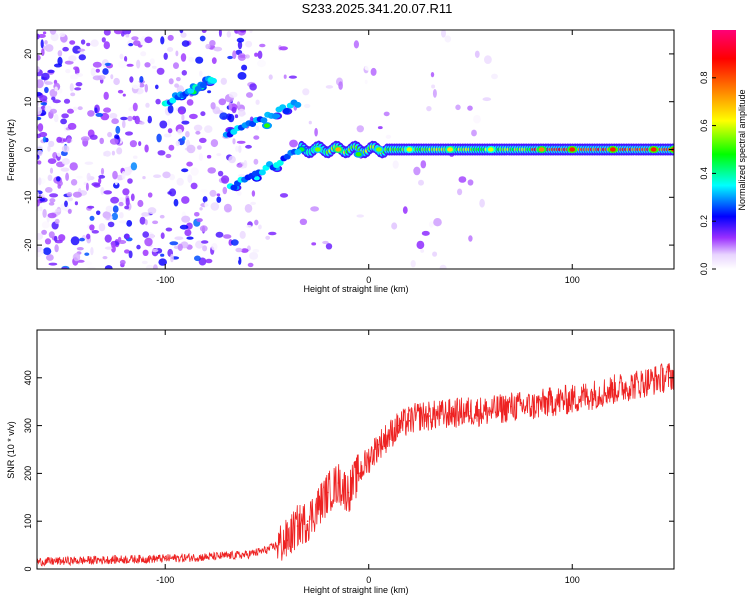  I want to click on y-tick-label: 20, so click(28, 54).